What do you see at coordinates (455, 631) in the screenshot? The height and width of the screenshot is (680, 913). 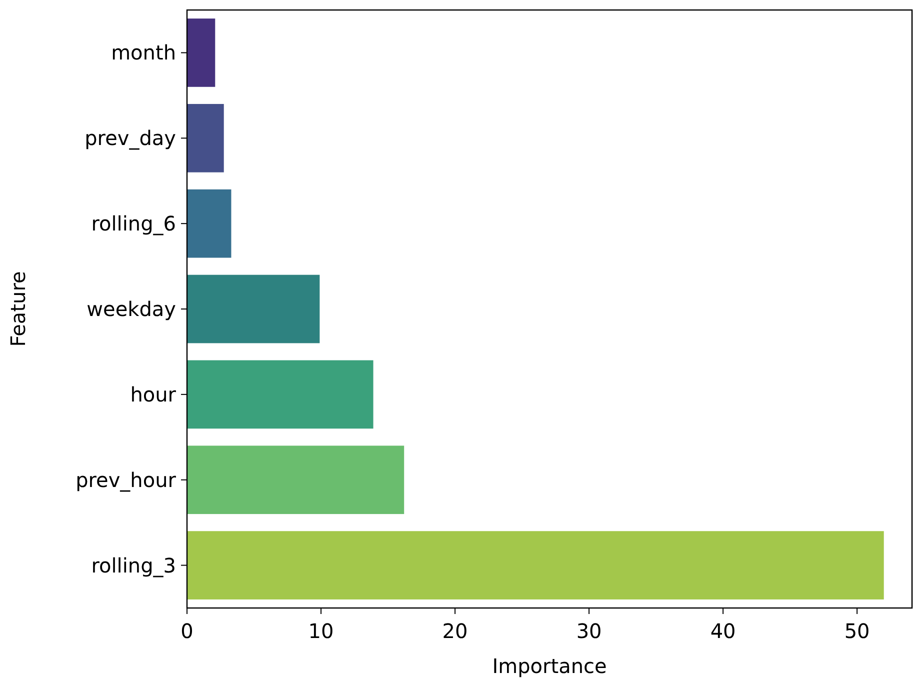 I see `x-tick-label: 20` at bounding box center [455, 631].